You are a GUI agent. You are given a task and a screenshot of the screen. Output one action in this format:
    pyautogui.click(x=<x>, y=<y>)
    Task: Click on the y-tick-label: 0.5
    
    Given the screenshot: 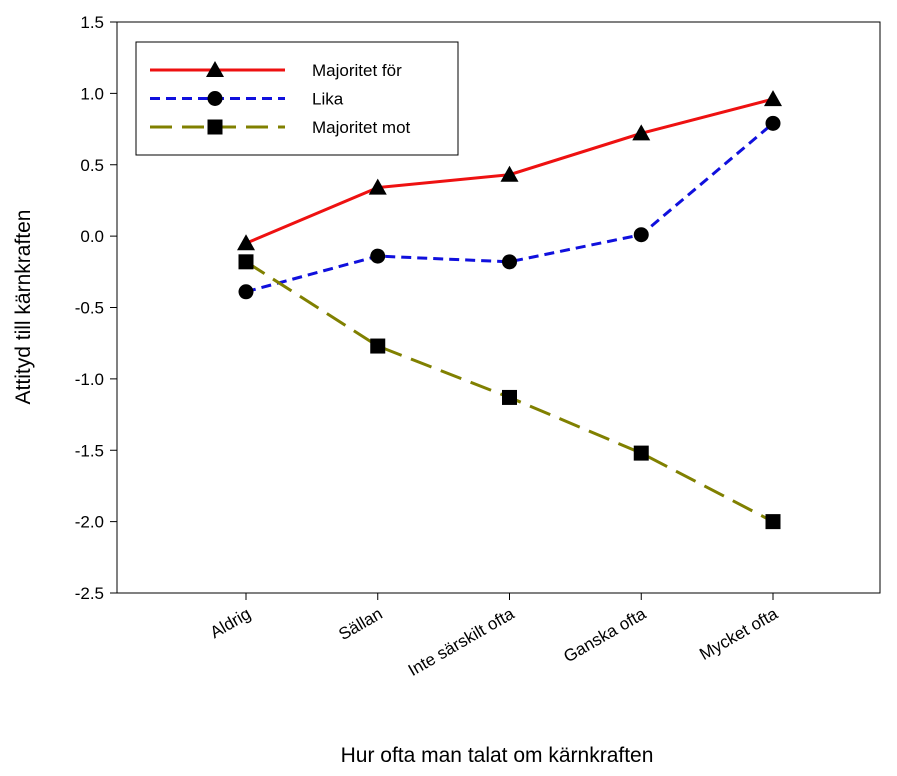 What is the action you would take?
    pyautogui.click(x=92, y=165)
    